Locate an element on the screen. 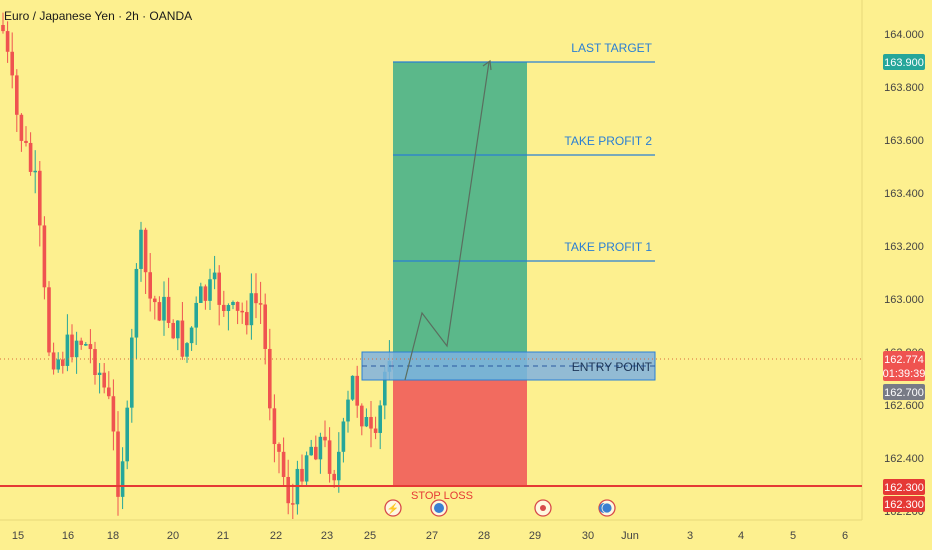 This screenshot has height=550, width=932. time-axis-ticks: 15 16 18 20 21 22 23 25 27 28 29 30 Jun 3 4 5 6 is located at coordinates (430, 536).